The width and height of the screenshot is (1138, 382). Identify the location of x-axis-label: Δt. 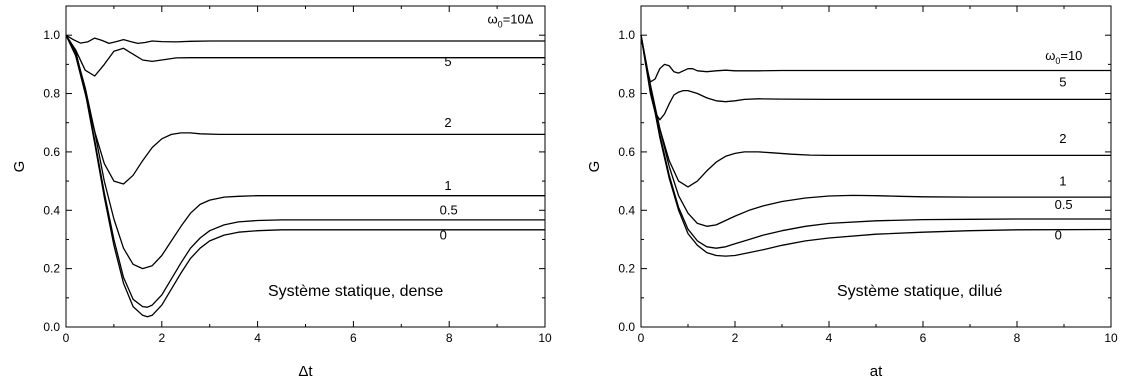
(305, 371).